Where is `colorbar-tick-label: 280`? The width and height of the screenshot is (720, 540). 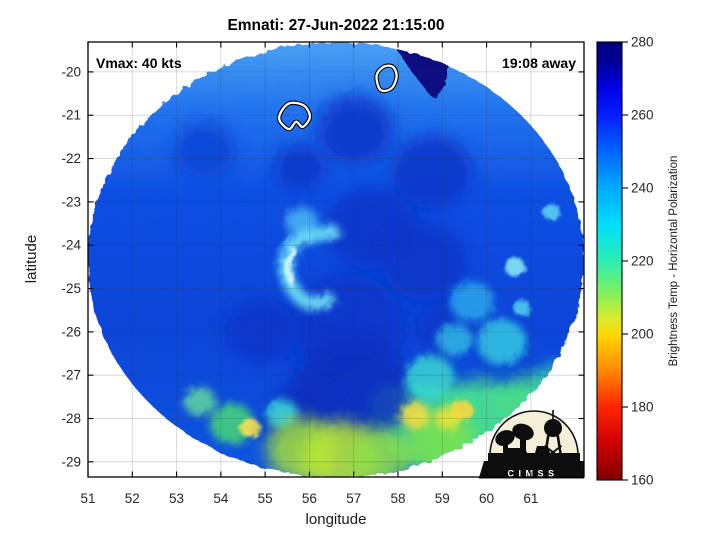
colorbar-tick-label: 280 is located at coordinates (642, 42).